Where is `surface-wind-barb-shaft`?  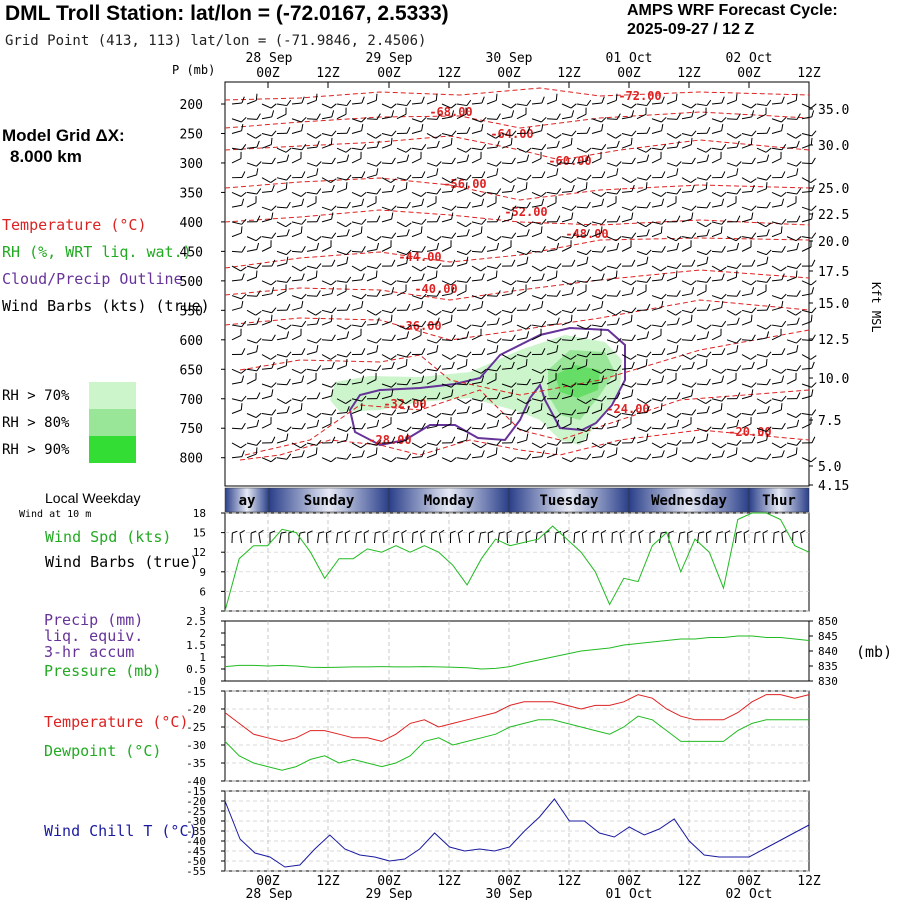
surface-wind-barb-shaft is located at coordinates (326, 538).